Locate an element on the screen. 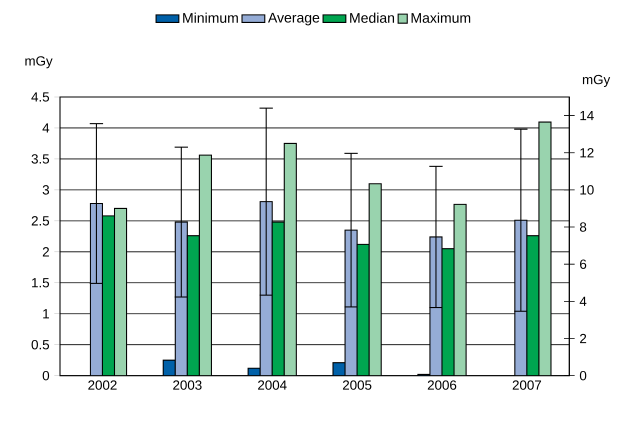 The height and width of the screenshot is (421, 618). y2-tick-label: 6 is located at coordinates (583, 265).